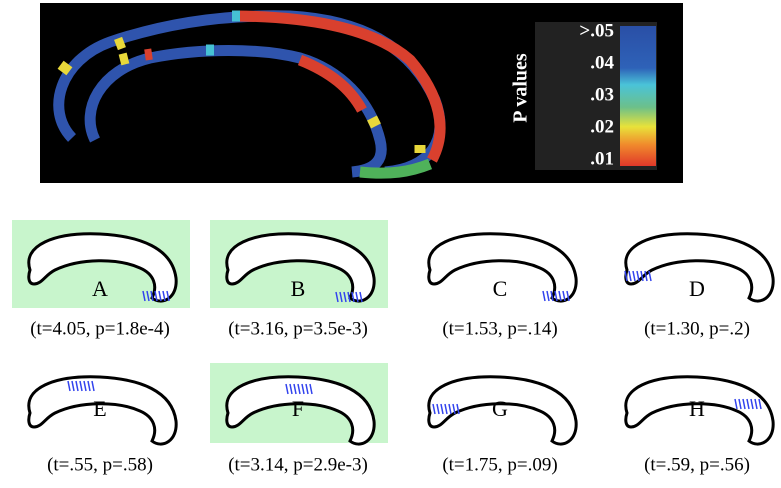 This screenshot has height=488, width=781. I want to click on panel-caption: (t=3.14, p=2.9e-3), so click(298, 464).